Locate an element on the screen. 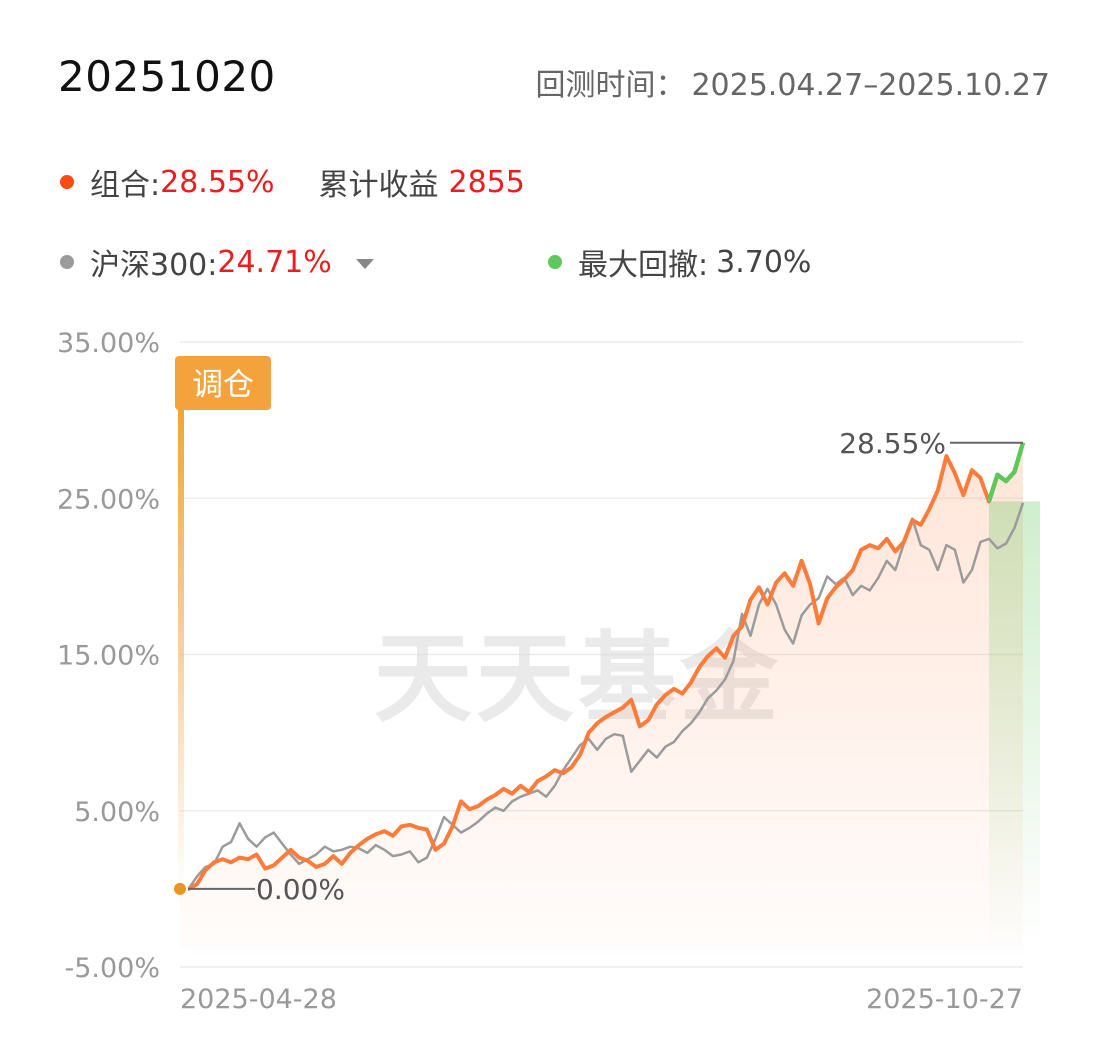  y-tick-label: 25.00% is located at coordinates (108, 499).